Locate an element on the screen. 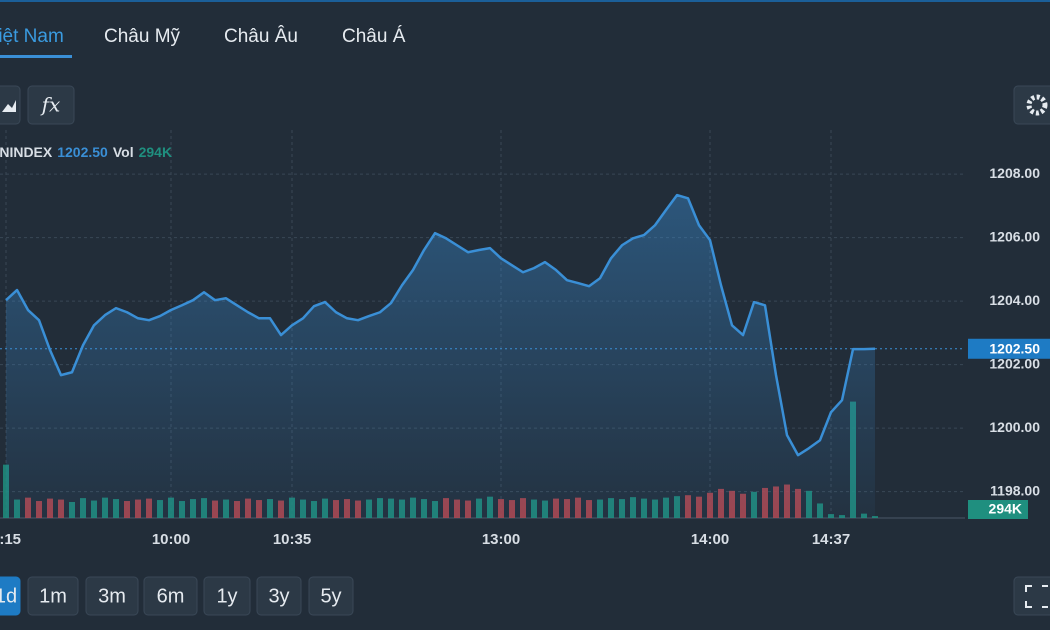  legend: VNINDEX1202.50 Vol 294K is located at coordinates (86, 152).